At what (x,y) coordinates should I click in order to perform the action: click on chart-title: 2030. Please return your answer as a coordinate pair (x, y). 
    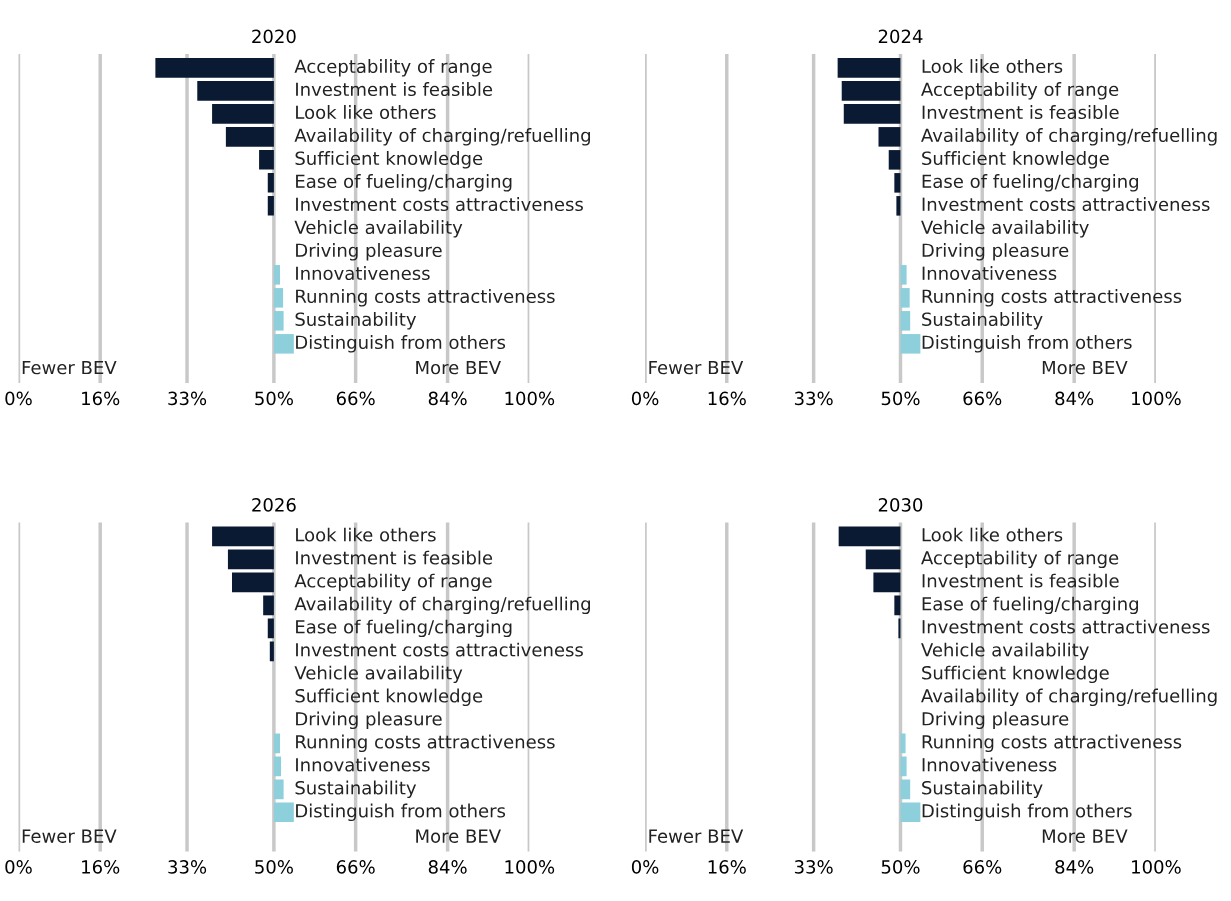
    Looking at the image, I should click on (900, 505).